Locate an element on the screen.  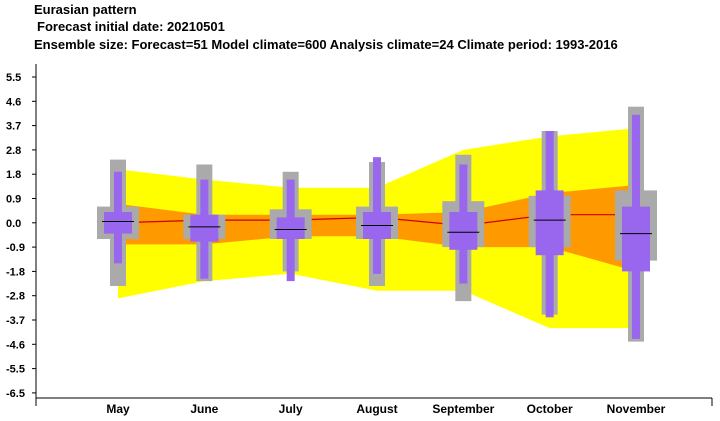
chart-subtitle-forecast-date: Forecast initial date: 20210501 is located at coordinates (131, 26).